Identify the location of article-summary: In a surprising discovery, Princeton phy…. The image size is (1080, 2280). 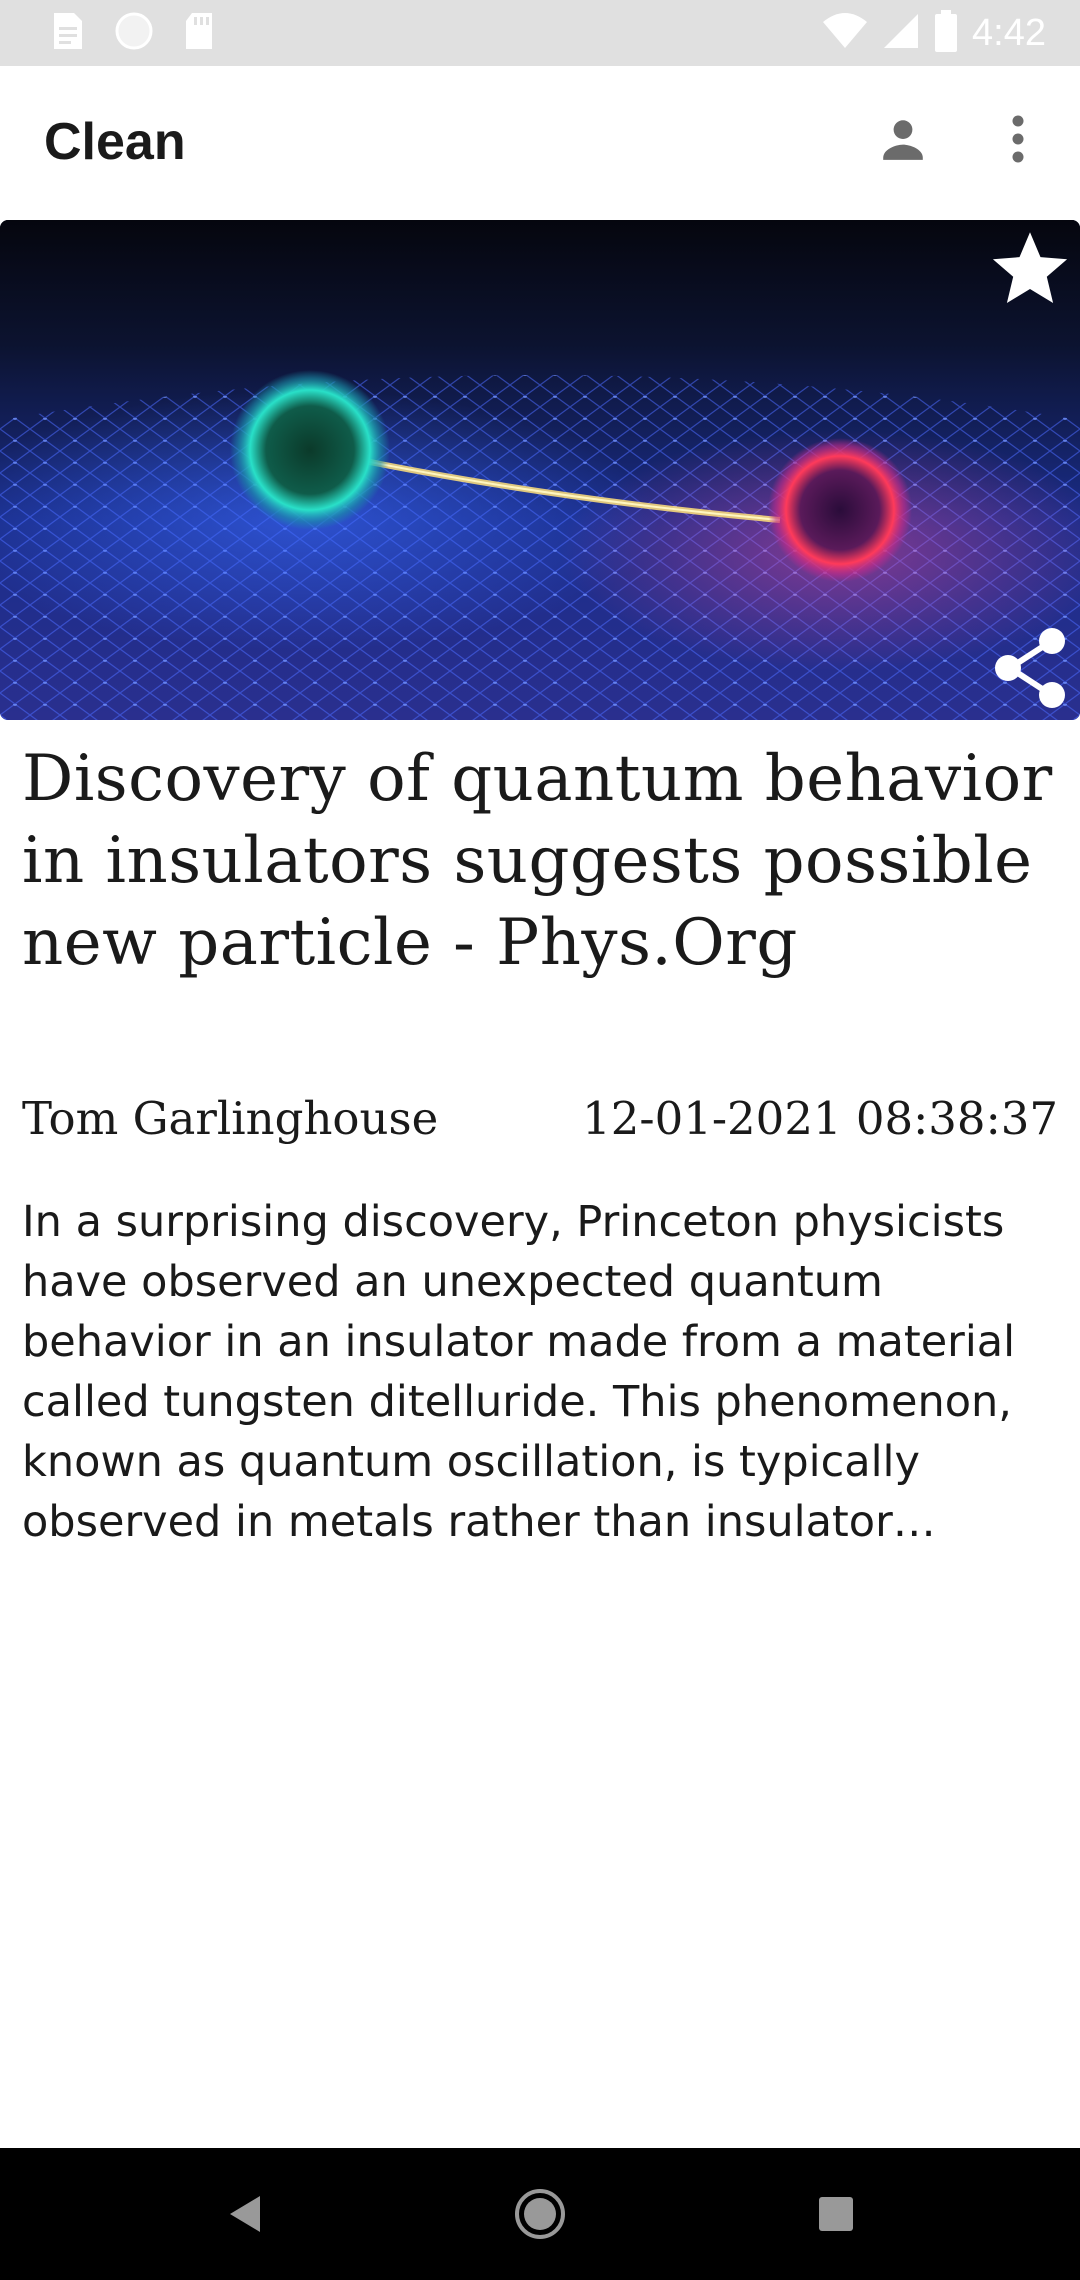
(519, 1372).